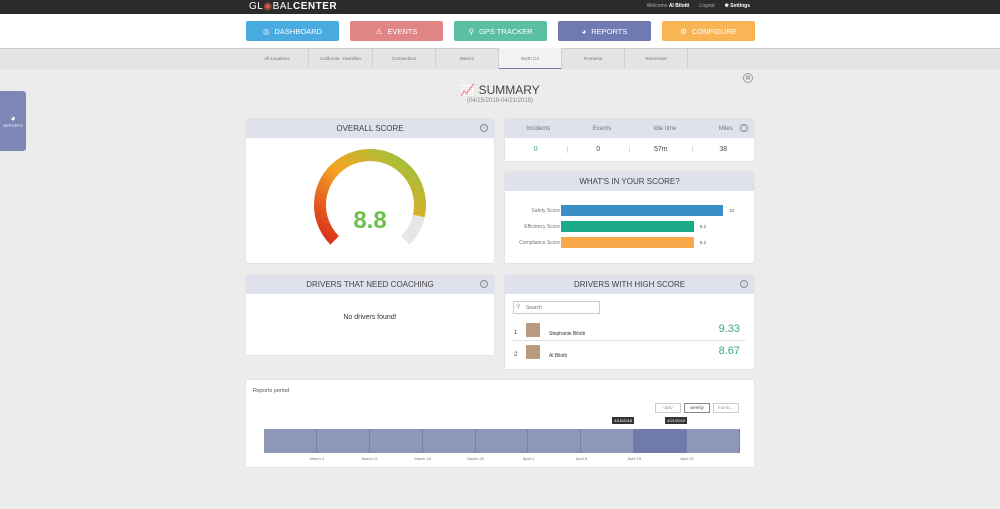 The width and height of the screenshot is (1000, 509). What do you see at coordinates (581, 458) in the screenshot?
I see `timeline-tick: April 8` at bounding box center [581, 458].